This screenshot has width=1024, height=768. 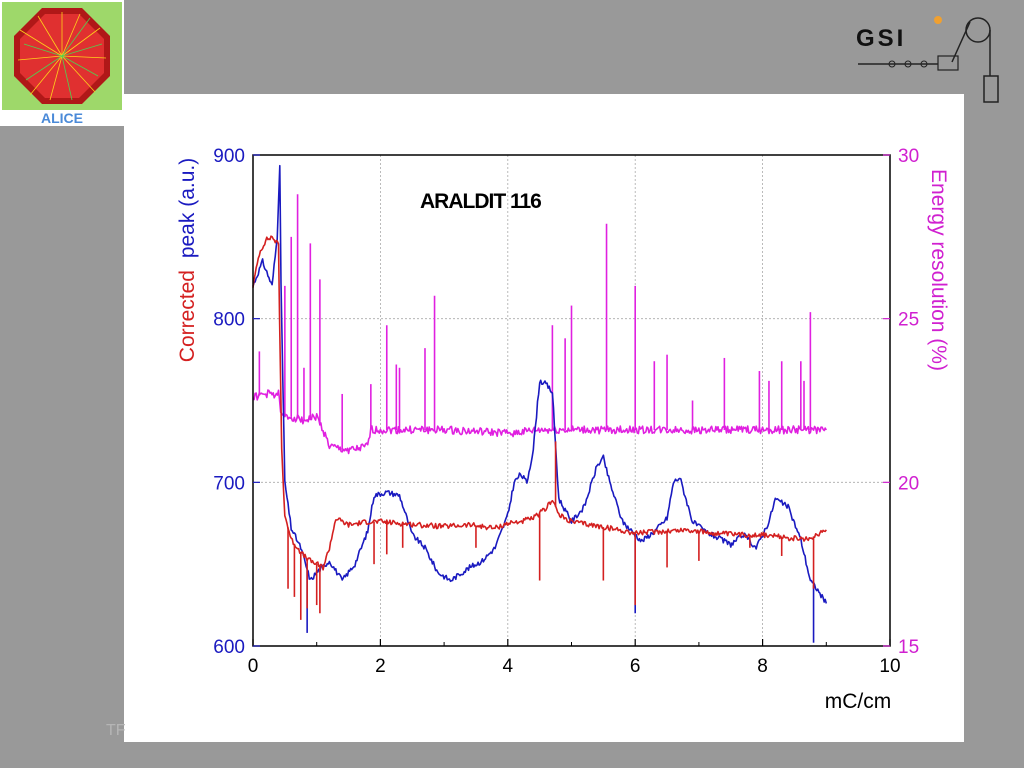 What do you see at coordinates (229, 647) in the screenshot?
I see `y-left-tick-label: 600` at bounding box center [229, 647].